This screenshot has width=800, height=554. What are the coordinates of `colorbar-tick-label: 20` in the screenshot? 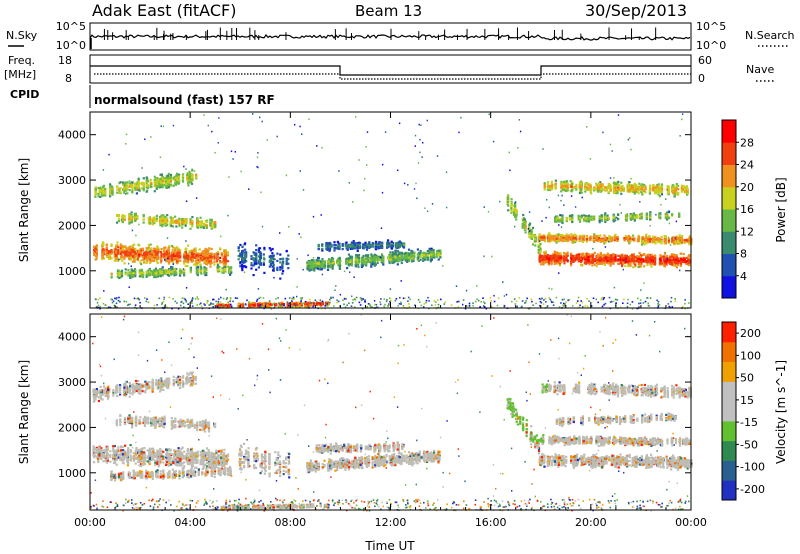 It's located at (747, 187).